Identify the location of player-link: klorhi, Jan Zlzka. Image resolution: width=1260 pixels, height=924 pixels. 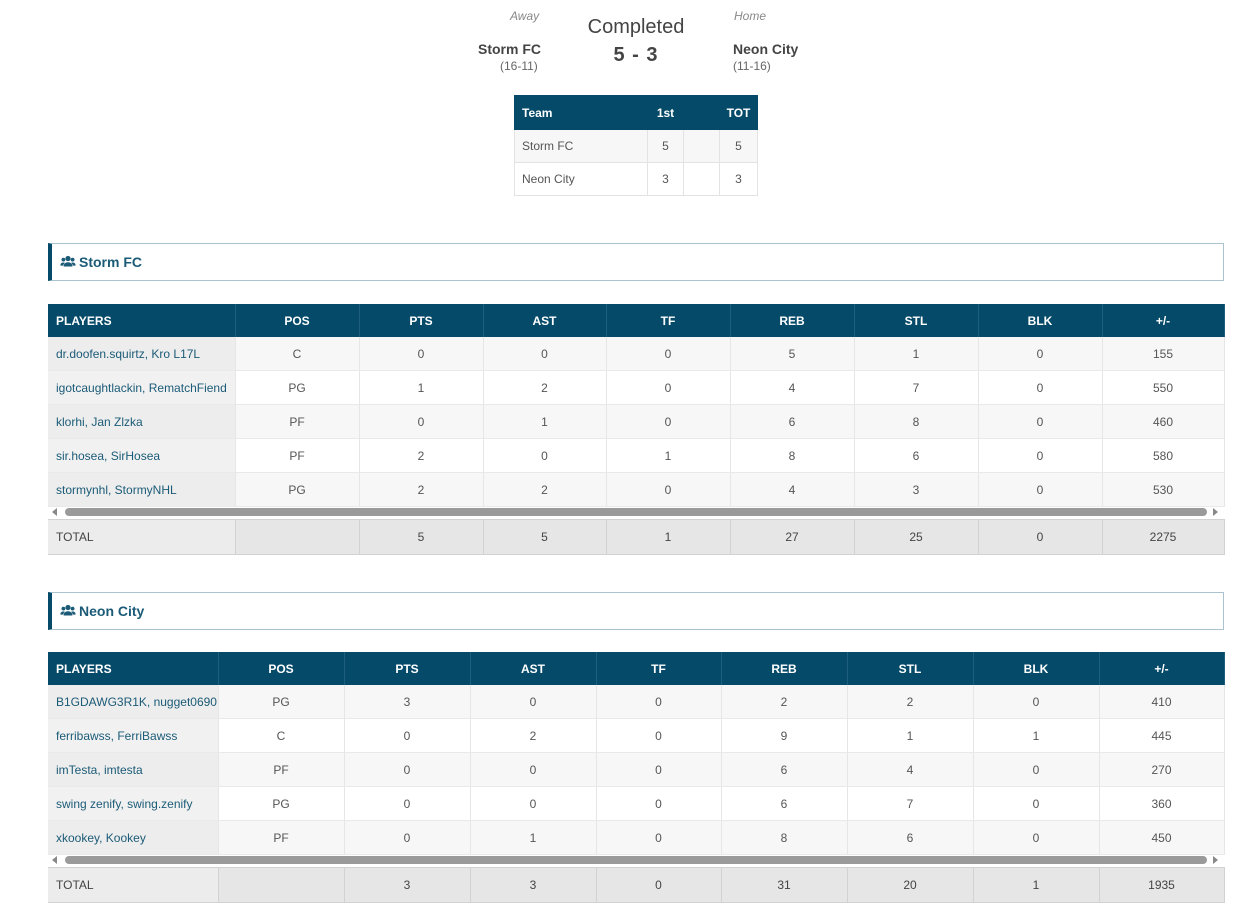
(99, 421).